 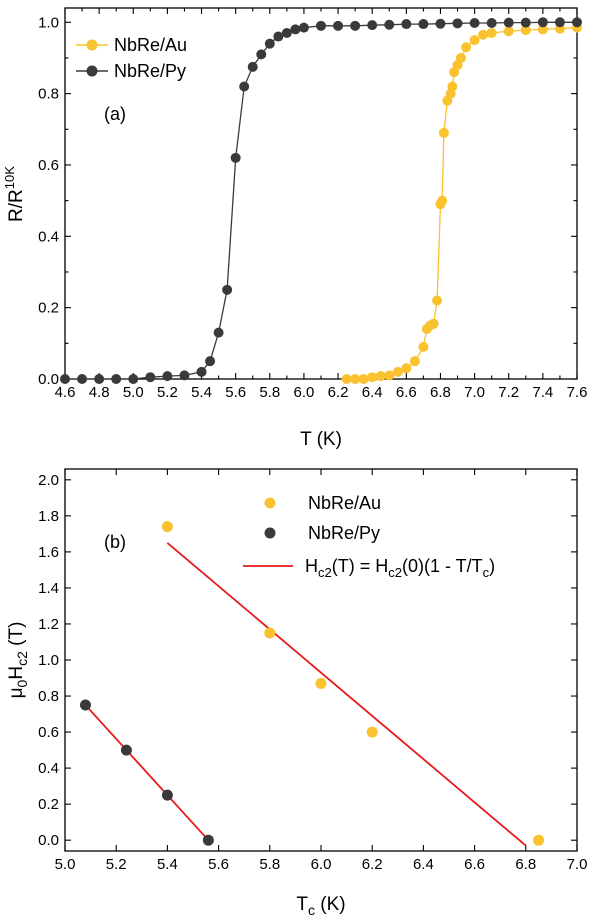 I want to click on x-axis-label: Tc (K), so click(x=320, y=906).